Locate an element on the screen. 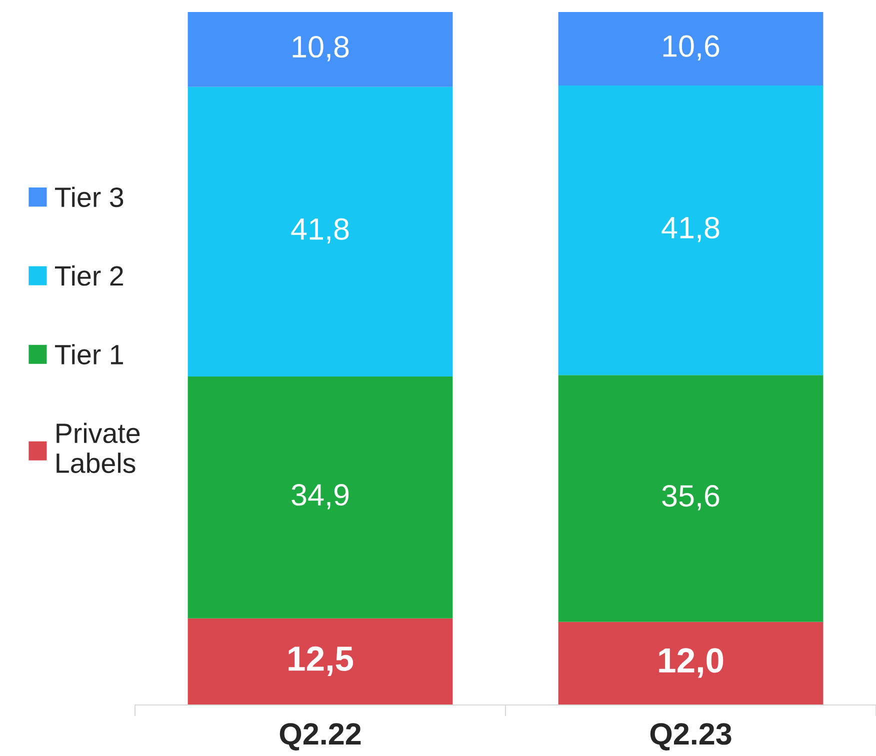 This screenshot has width=876, height=756. data-label: 12,5 is located at coordinates (321, 661).